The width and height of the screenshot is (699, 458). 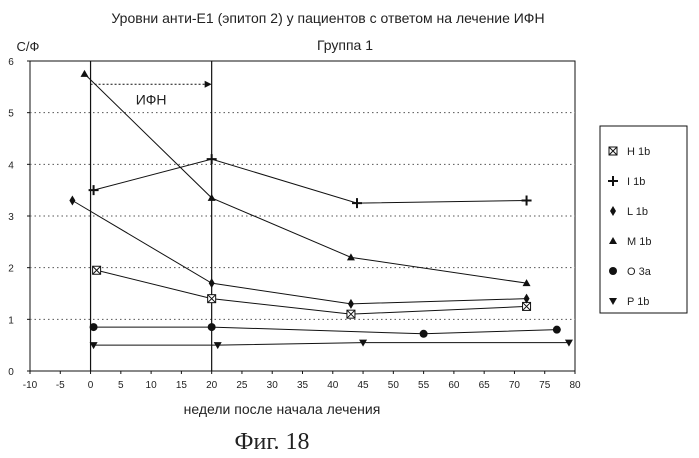 I want to click on x-tick-label-3: 5, so click(x=121, y=385).